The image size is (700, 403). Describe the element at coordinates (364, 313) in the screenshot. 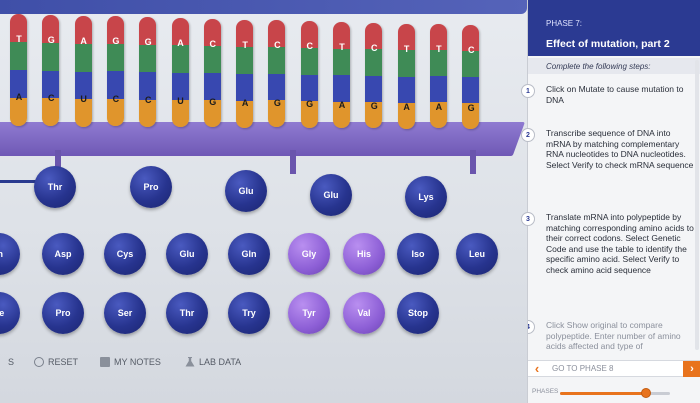

I see `aa-choice-val: Val` at that location.